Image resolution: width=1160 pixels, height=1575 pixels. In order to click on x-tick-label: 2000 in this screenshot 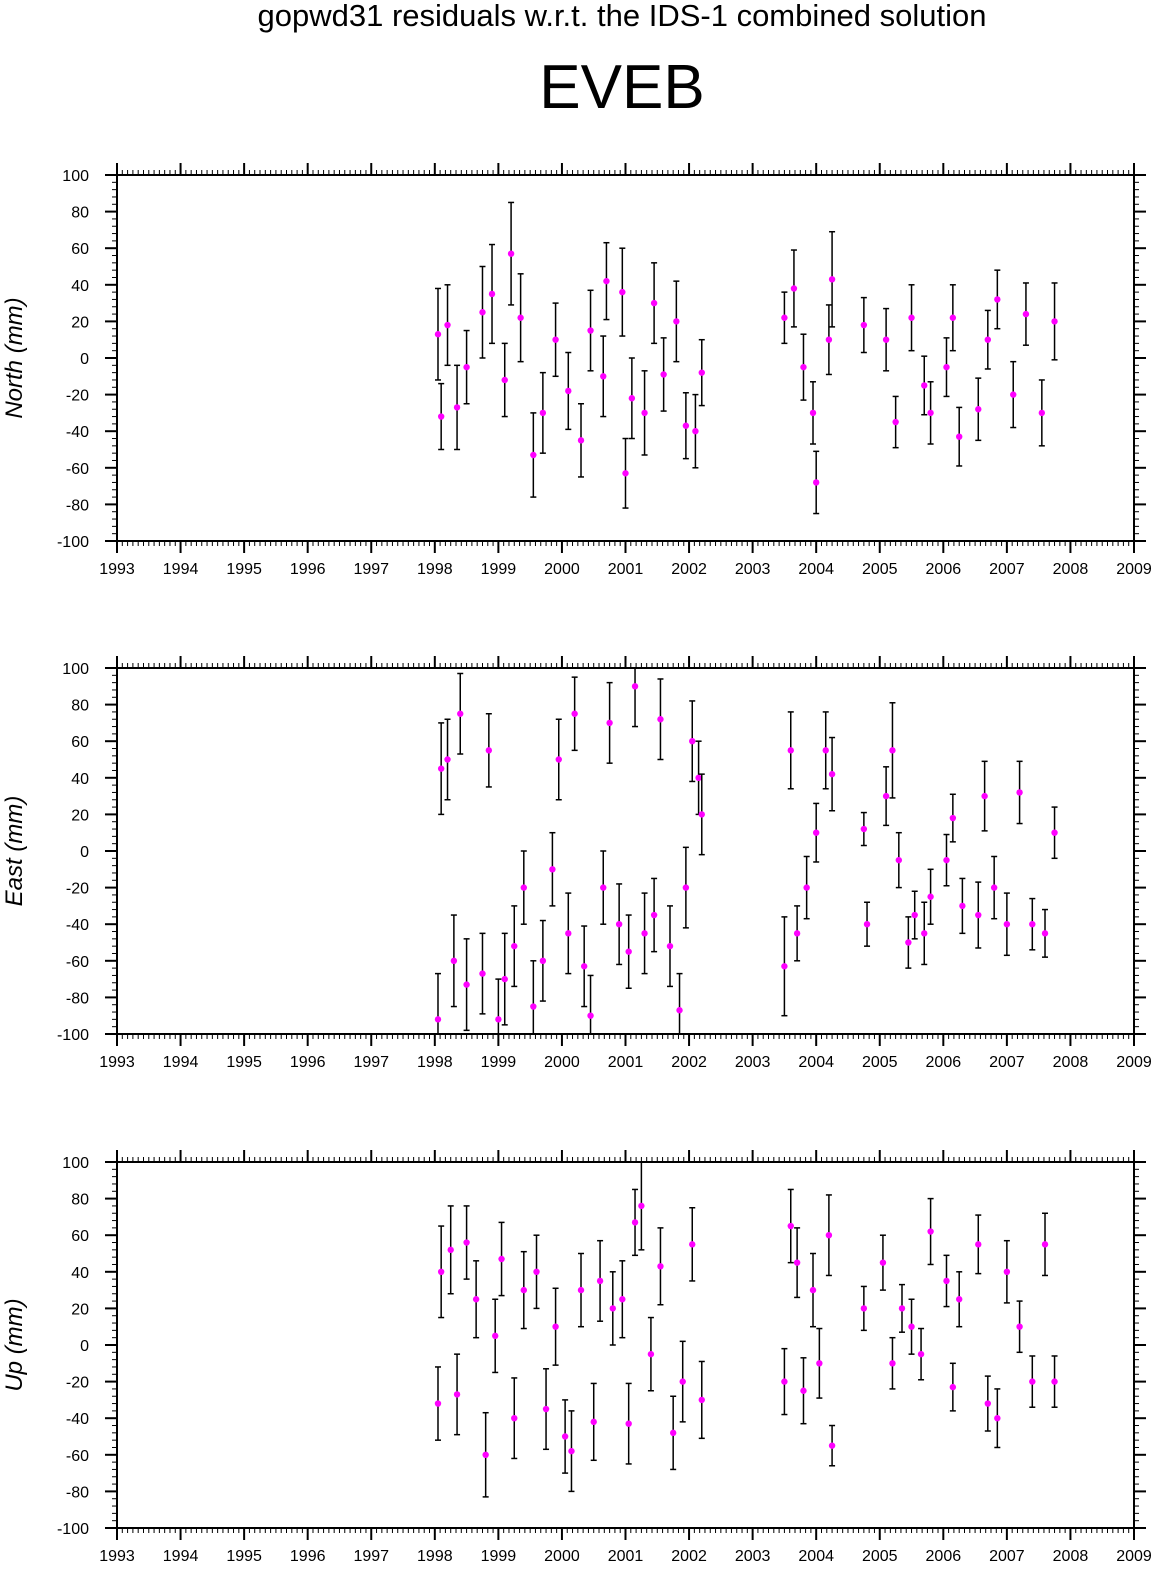, I will do `click(562, 1556)`.